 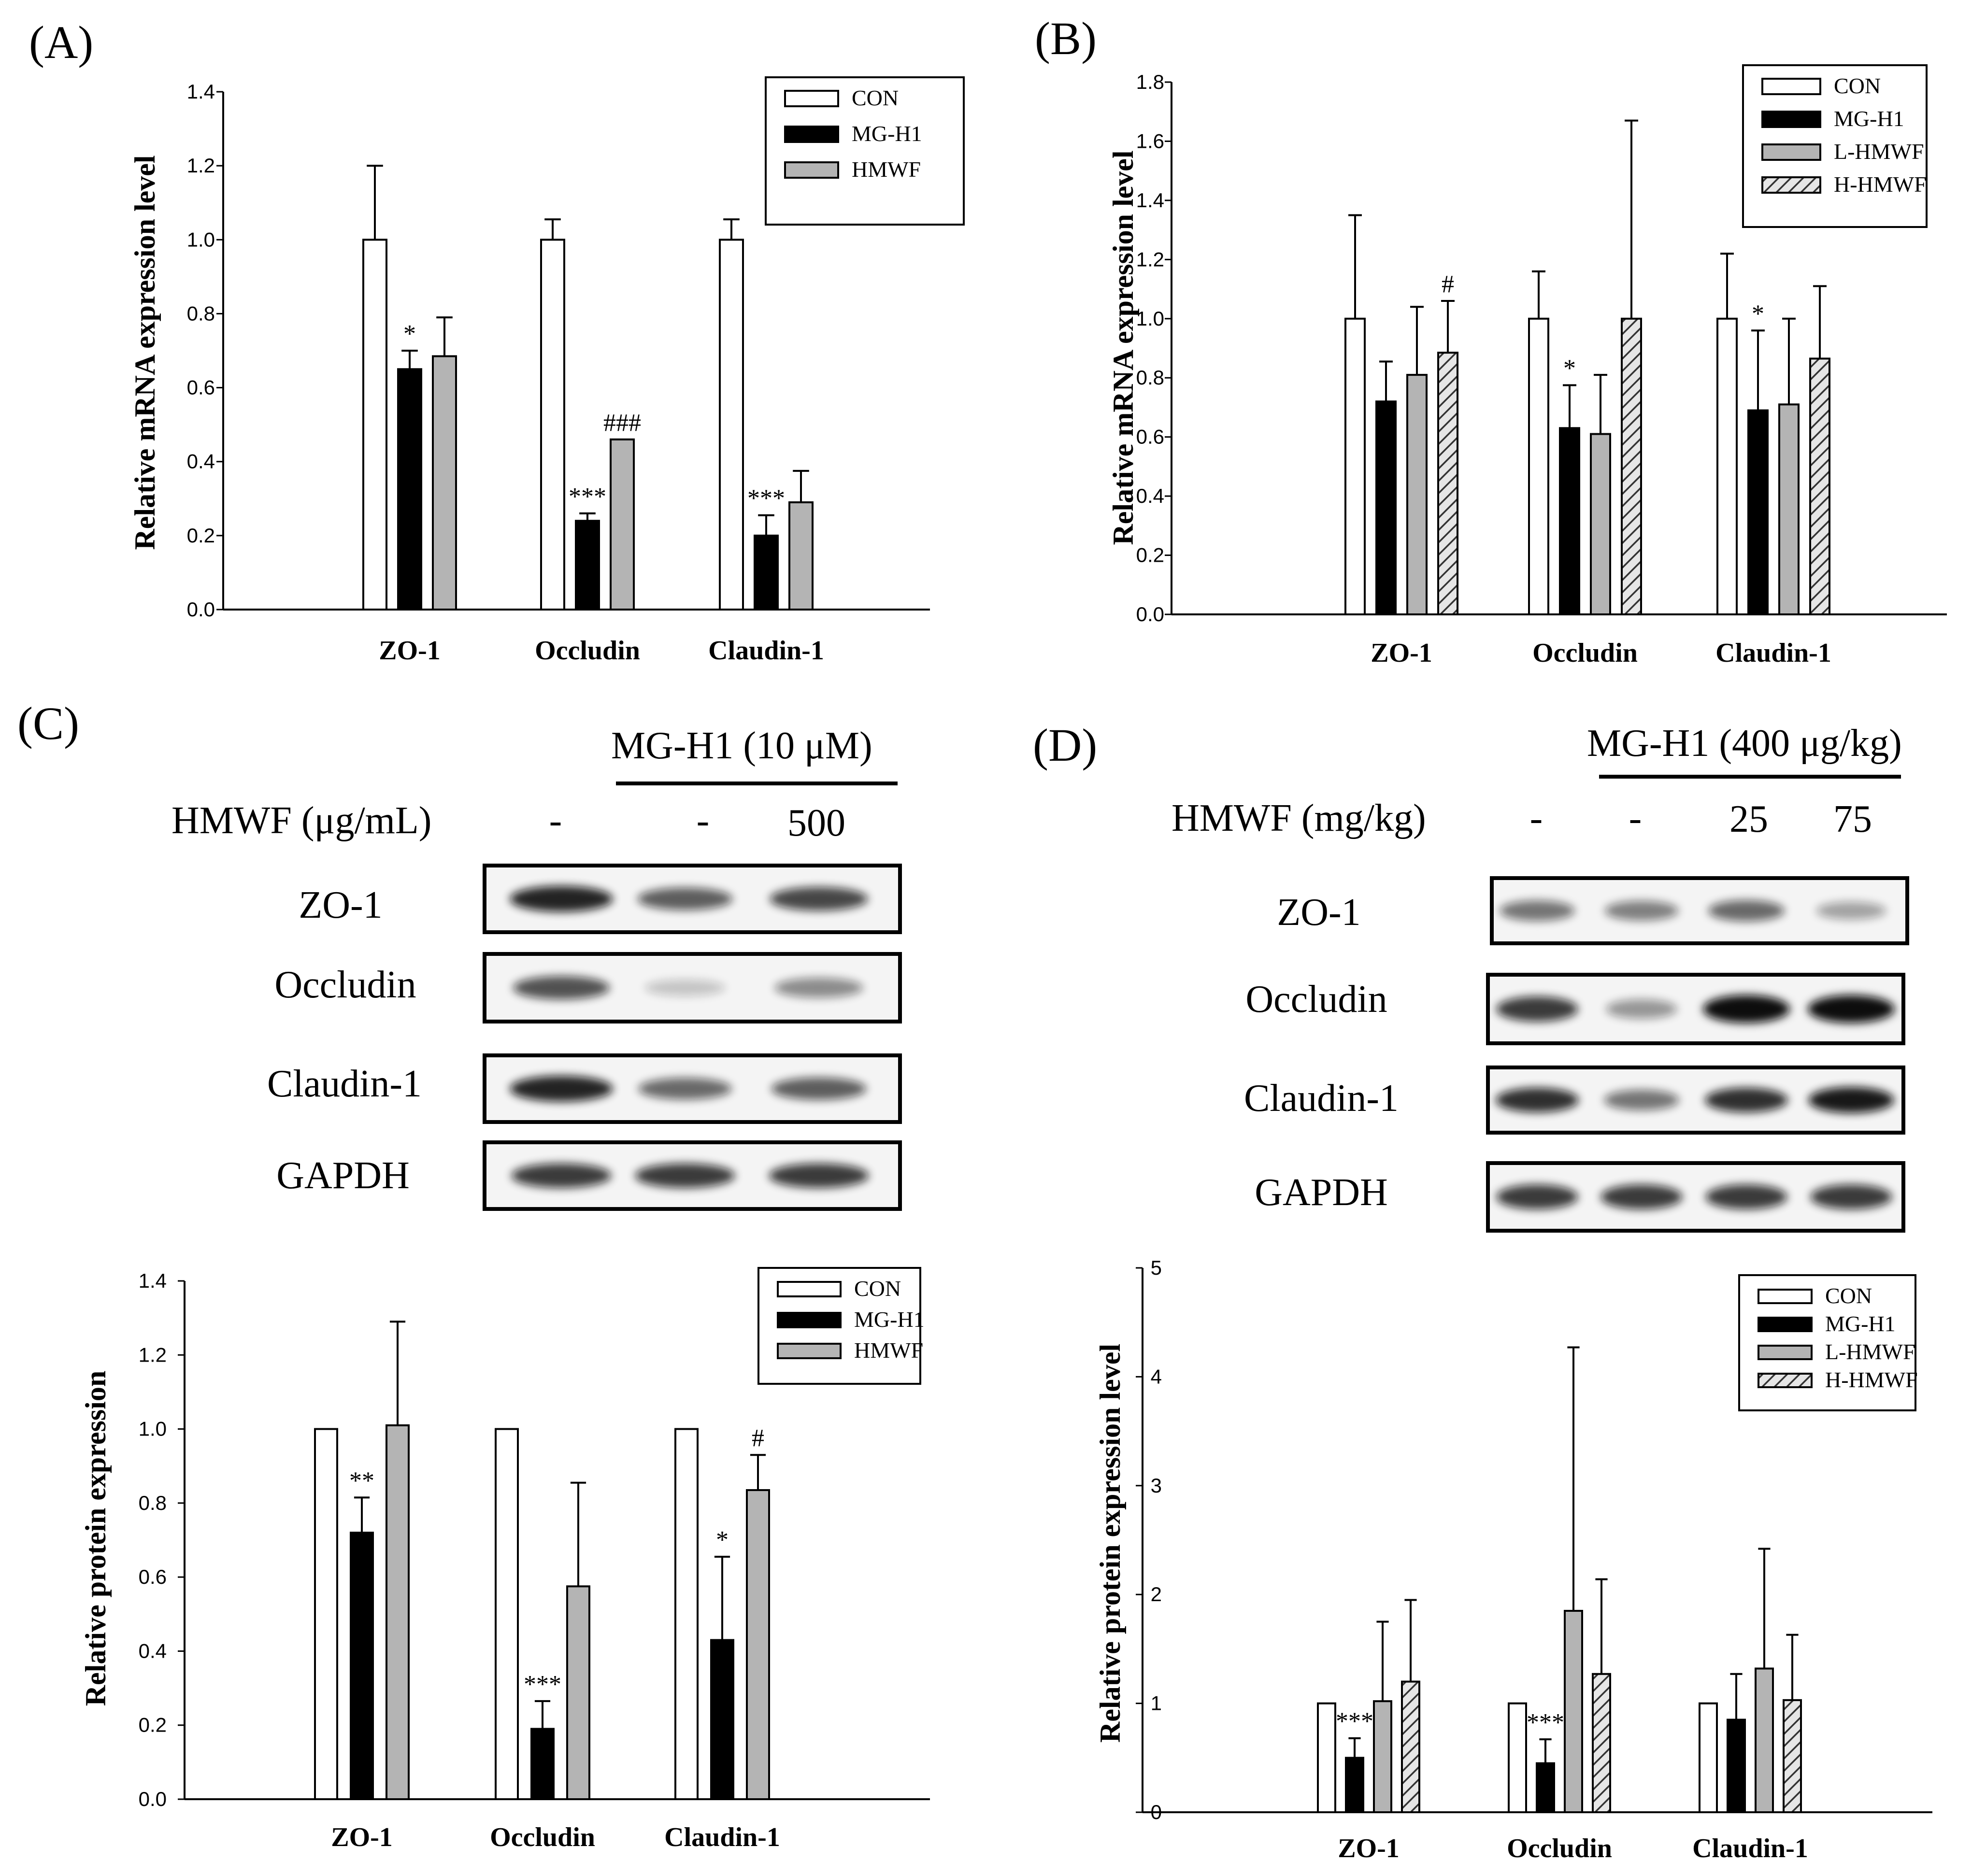 What do you see at coordinates (301, 821) in the screenshot?
I see `blot-c-dose-label: HMWF (μg/mL)` at bounding box center [301, 821].